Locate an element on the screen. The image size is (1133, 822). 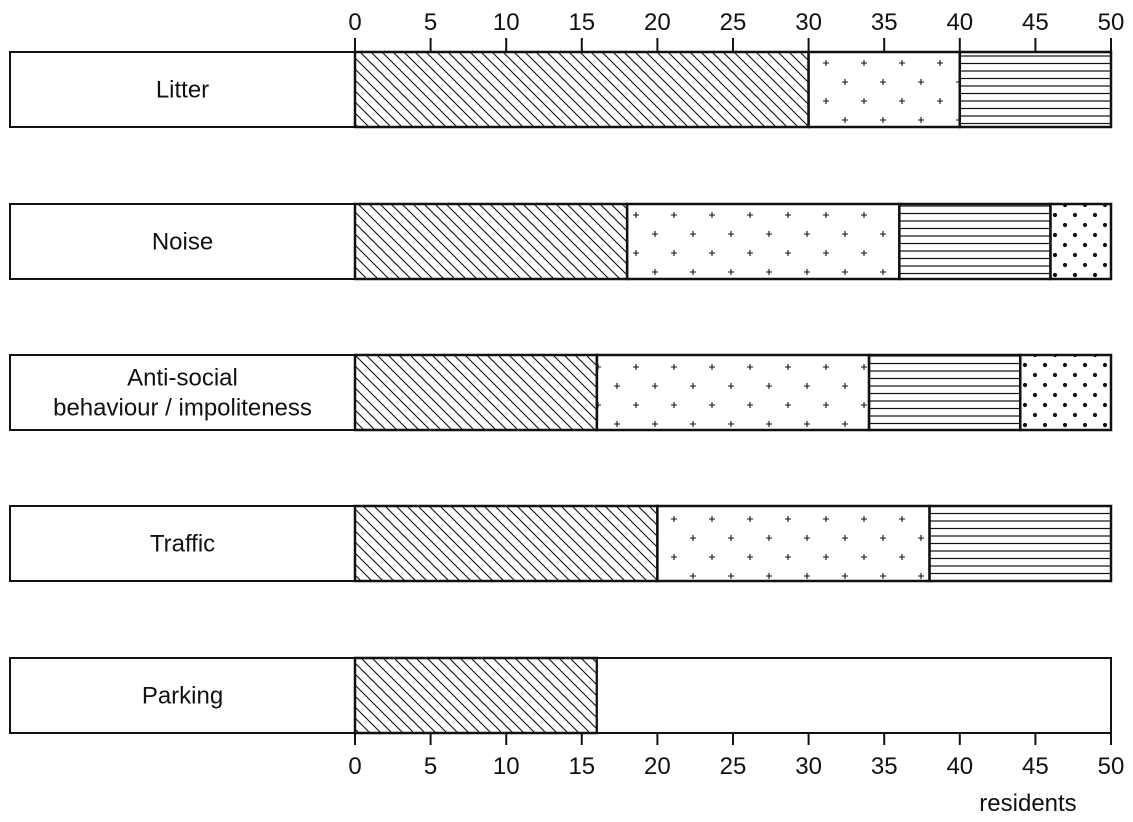
bar-row: Anti-social behaviour / impoliteness is located at coordinates (561, 392).